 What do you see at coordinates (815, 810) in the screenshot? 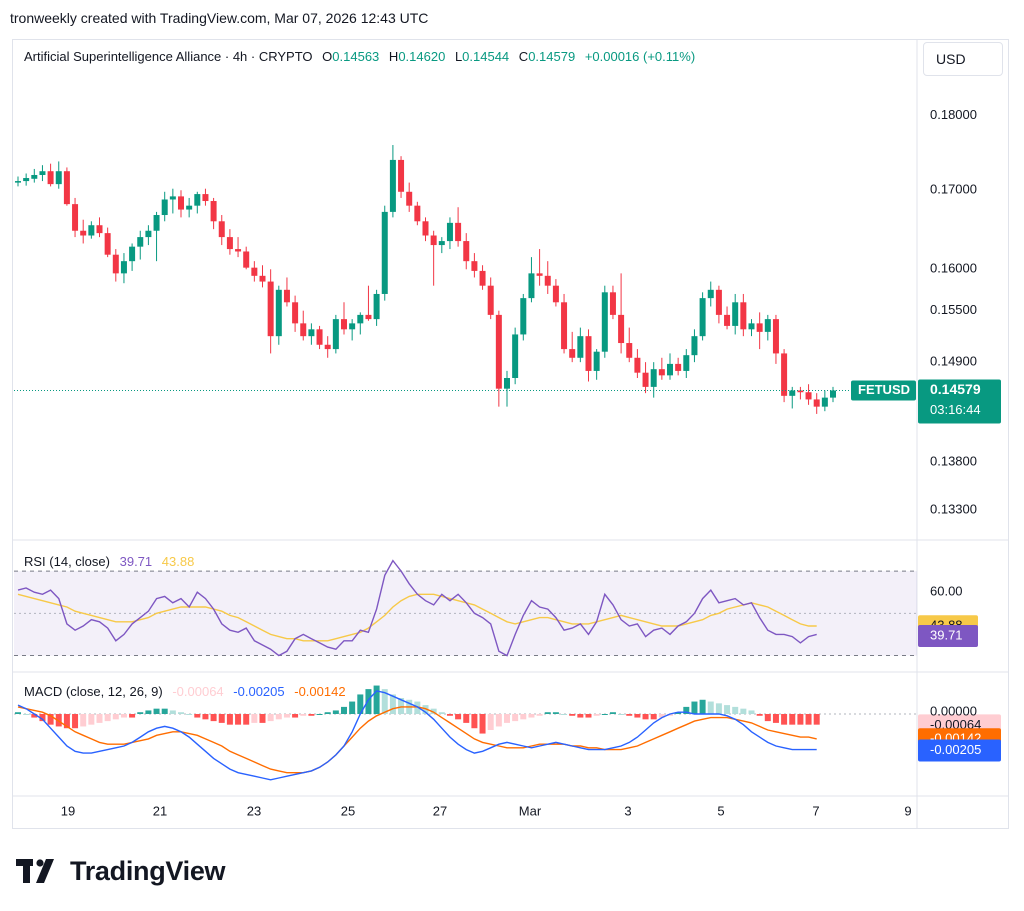
I see `time-tick-label: 7` at bounding box center [815, 810].